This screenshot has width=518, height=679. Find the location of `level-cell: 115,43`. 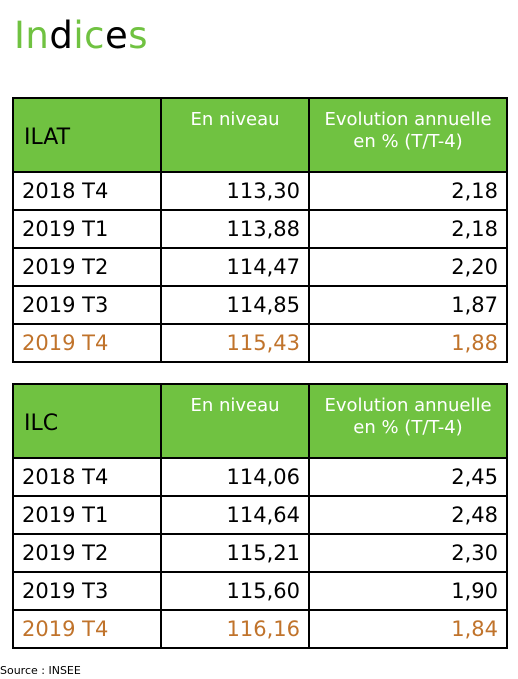

level-cell: 115,43 is located at coordinates (235, 343).